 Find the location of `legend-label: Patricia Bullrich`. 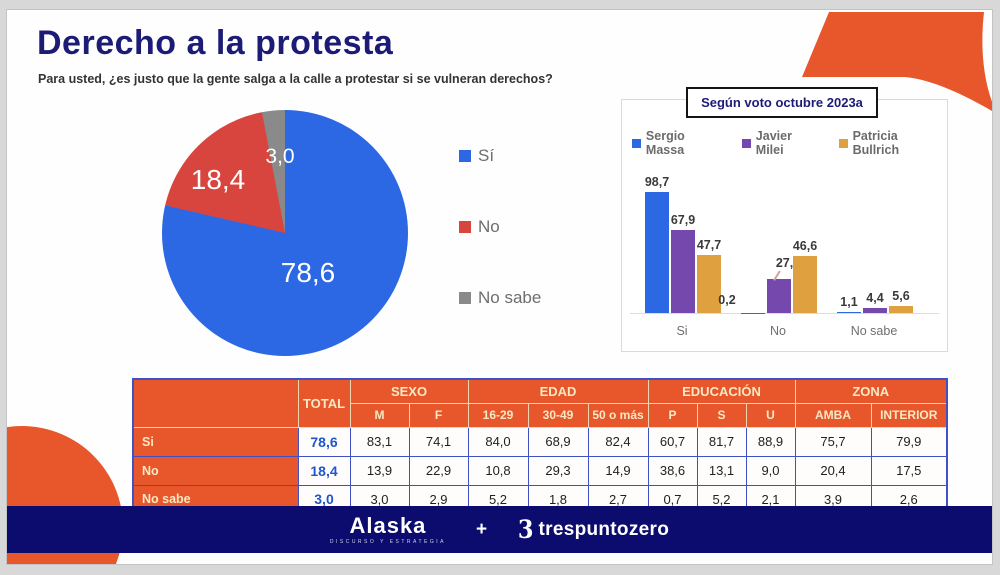

legend-label: Patricia Bullrich is located at coordinates (876, 143).